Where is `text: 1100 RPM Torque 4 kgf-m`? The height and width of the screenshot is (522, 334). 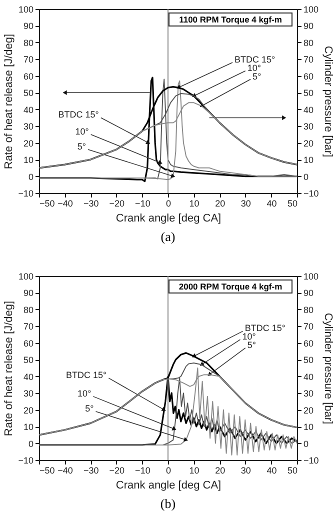
text: 1100 RPM Torque 4 kgf-m is located at coordinates (230, 19).